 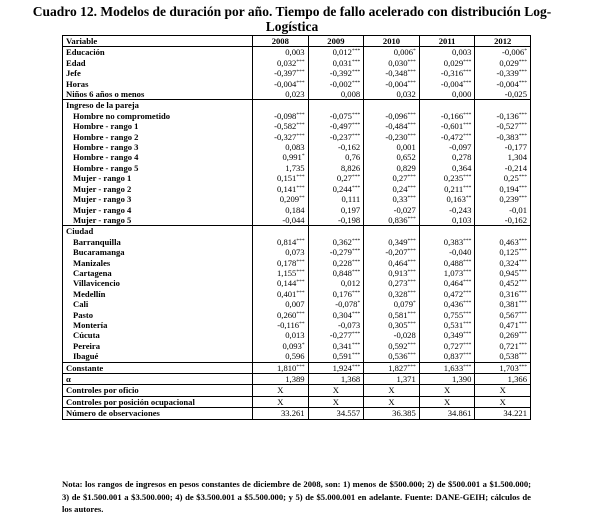 What do you see at coordinates (157, 325) in the screenshot?
I see `row-label: Montería` at bounding box center [157, 325].